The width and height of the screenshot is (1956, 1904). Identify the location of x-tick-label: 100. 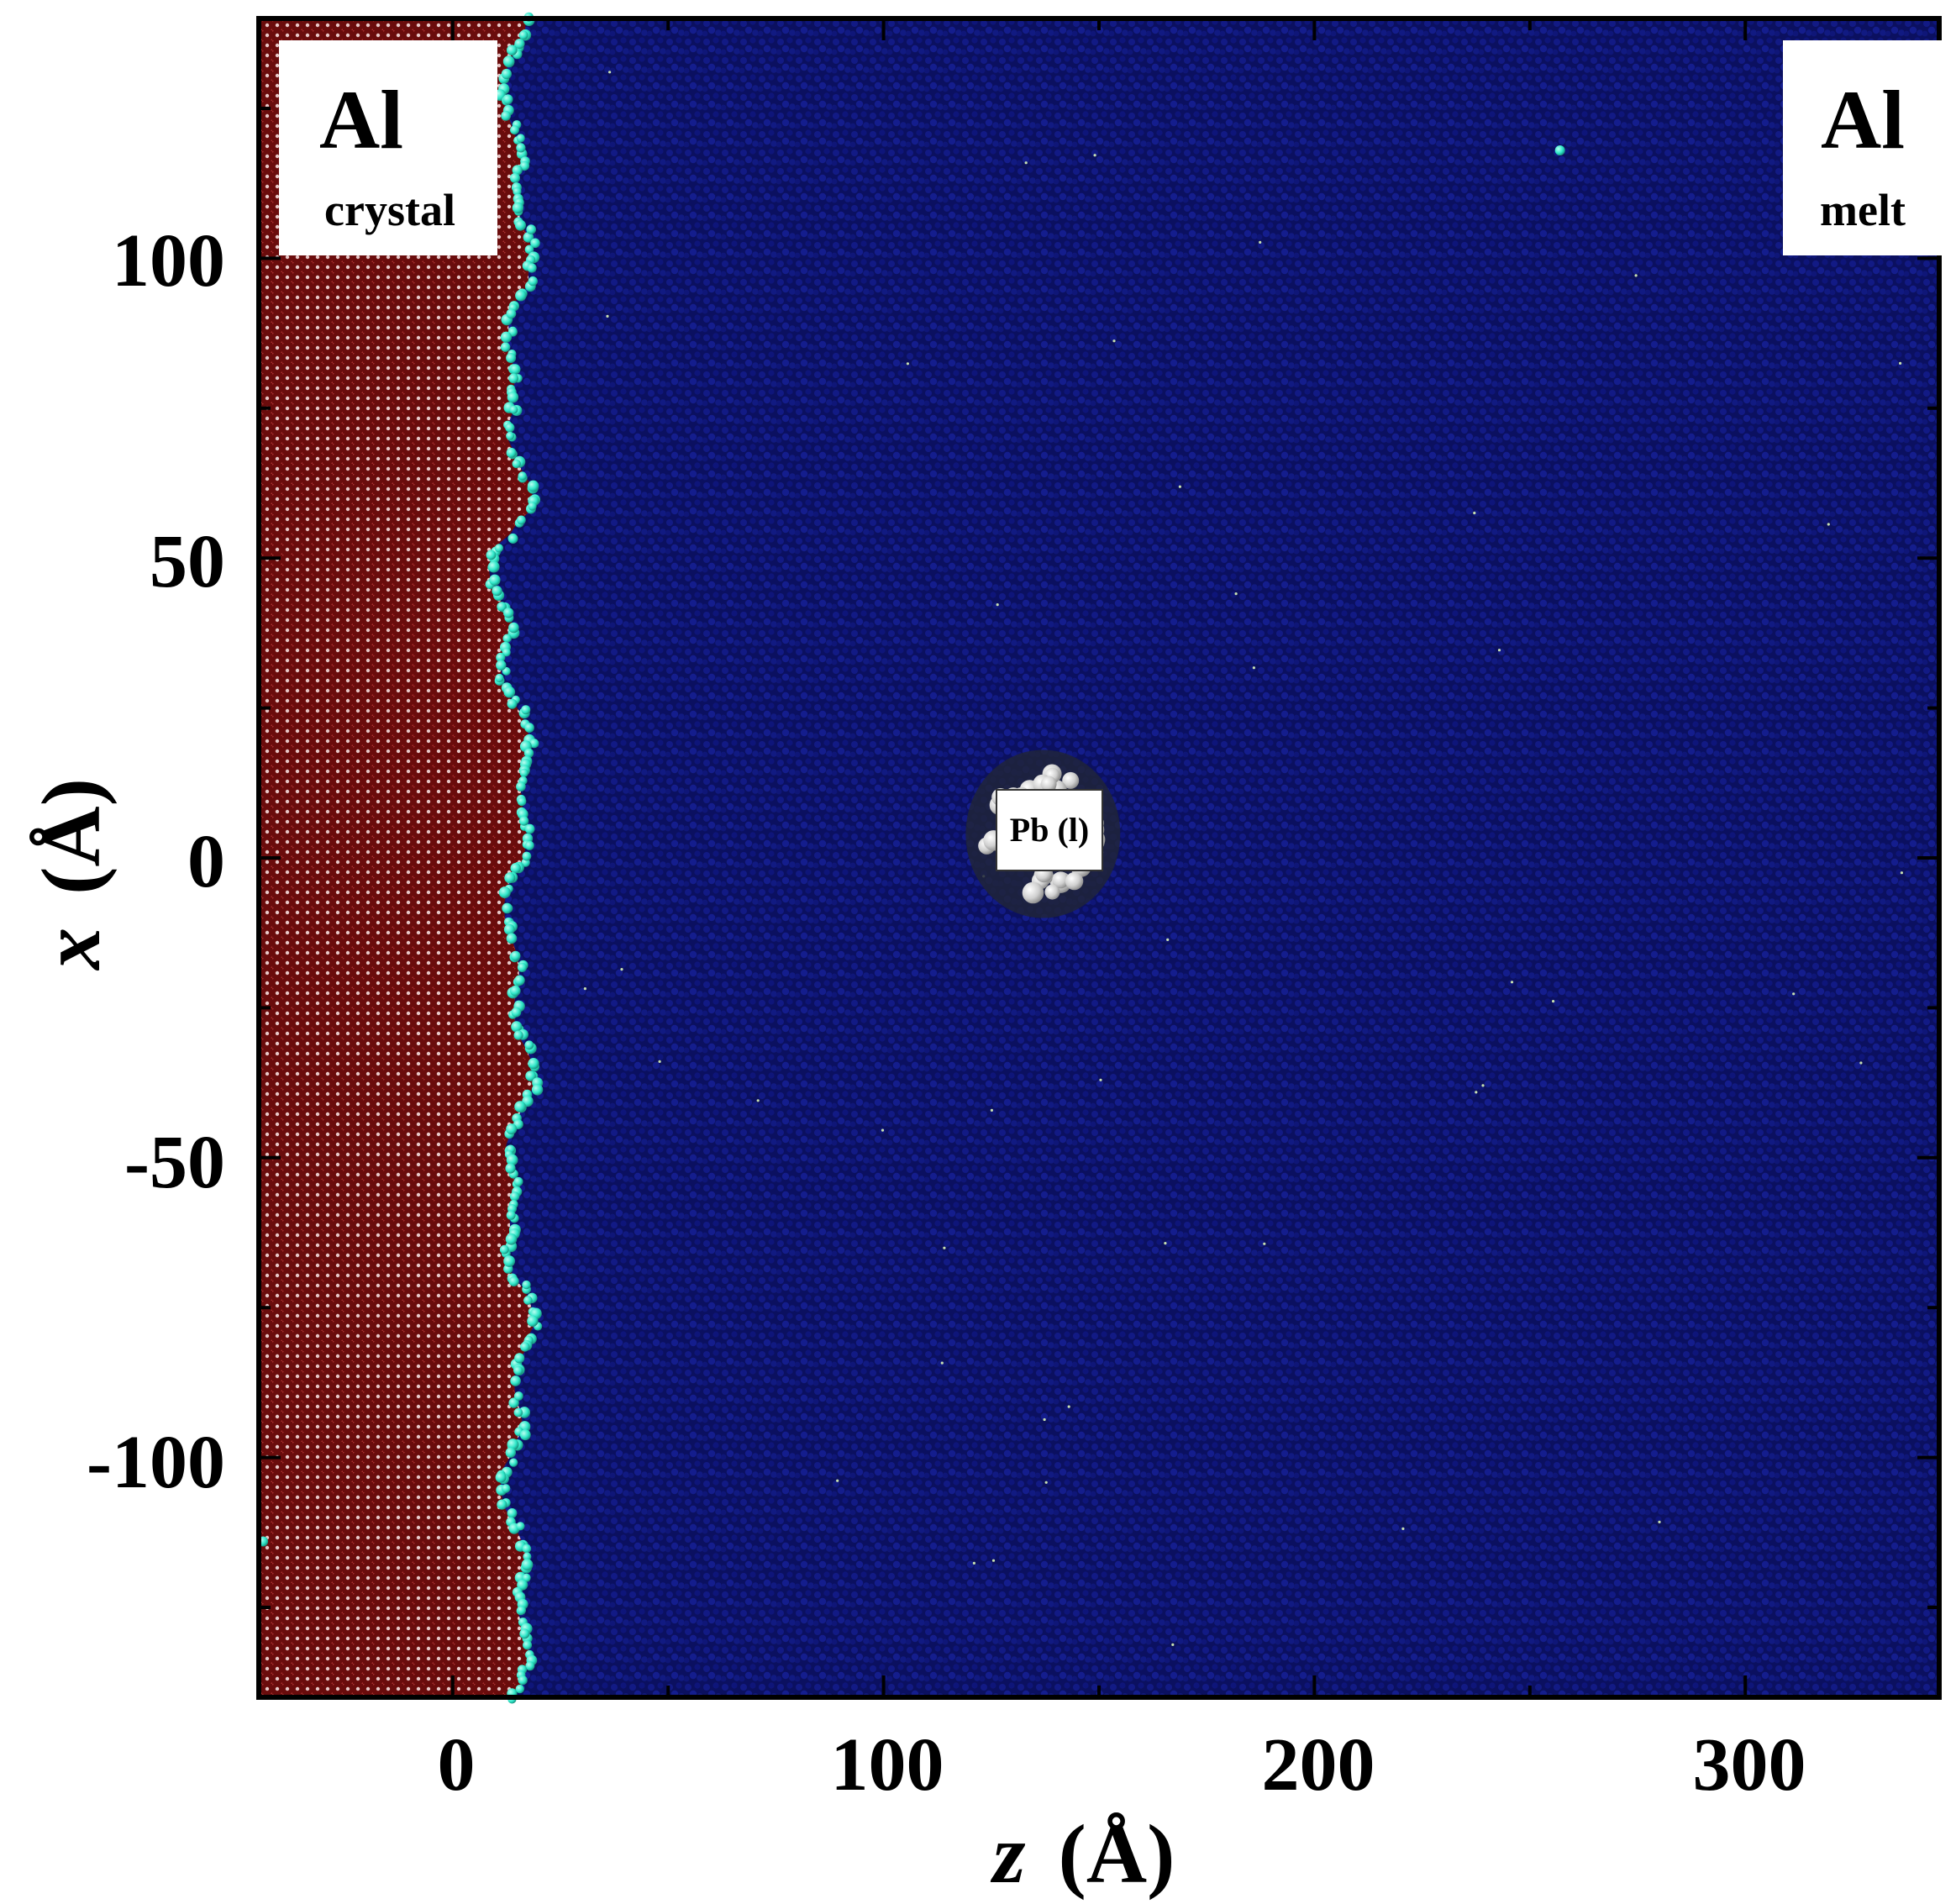
(887, 1765).